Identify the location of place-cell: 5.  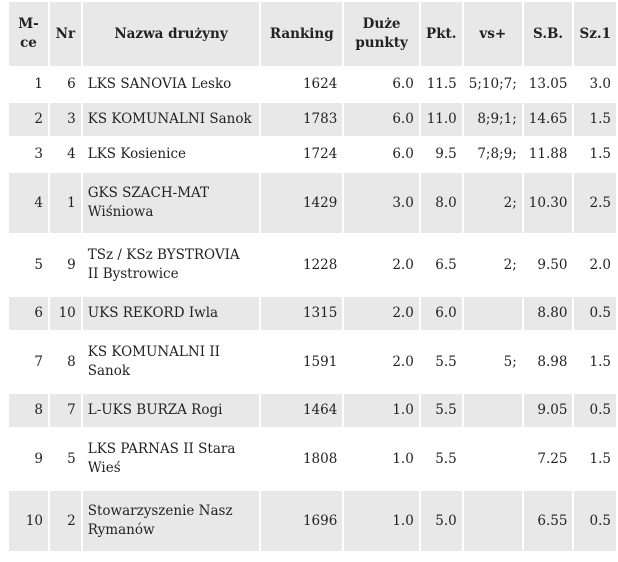
(28, 265).